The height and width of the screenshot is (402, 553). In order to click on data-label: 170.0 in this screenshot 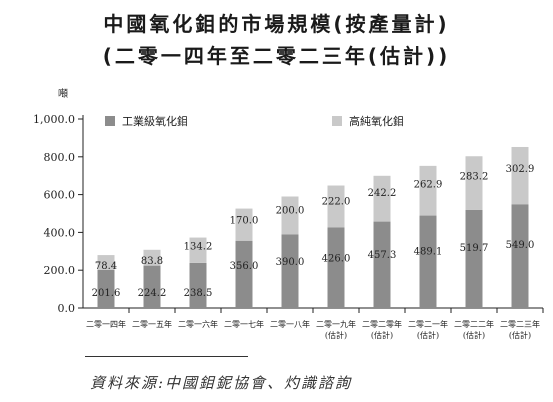, I will do `click(244, 220)`.